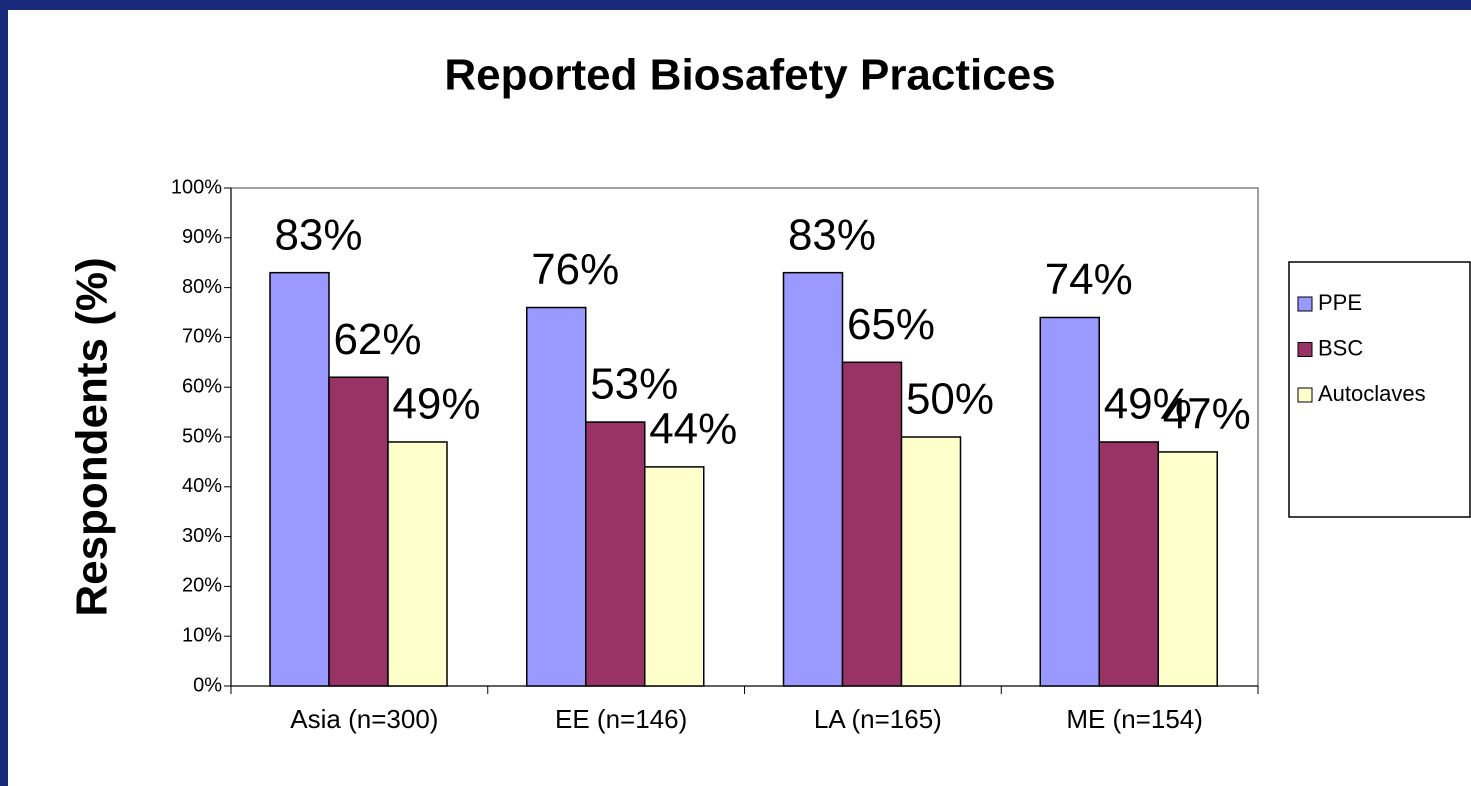 This screenshot has height=786, width=1471. I want to click on y-tick-label: 10%, so click(202, 635).